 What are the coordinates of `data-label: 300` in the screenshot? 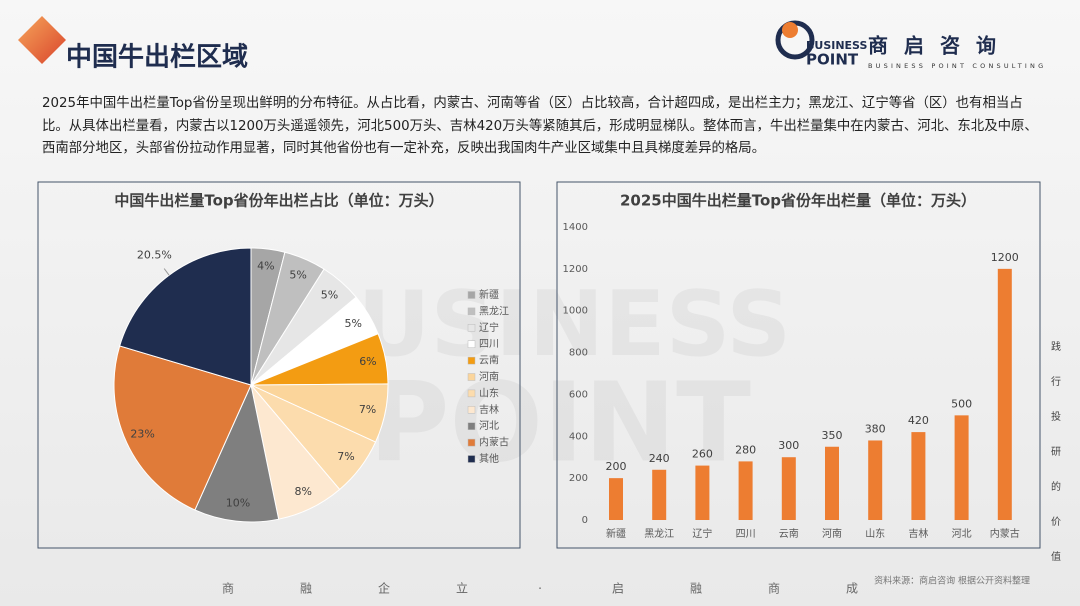 It's located at (788, 445).